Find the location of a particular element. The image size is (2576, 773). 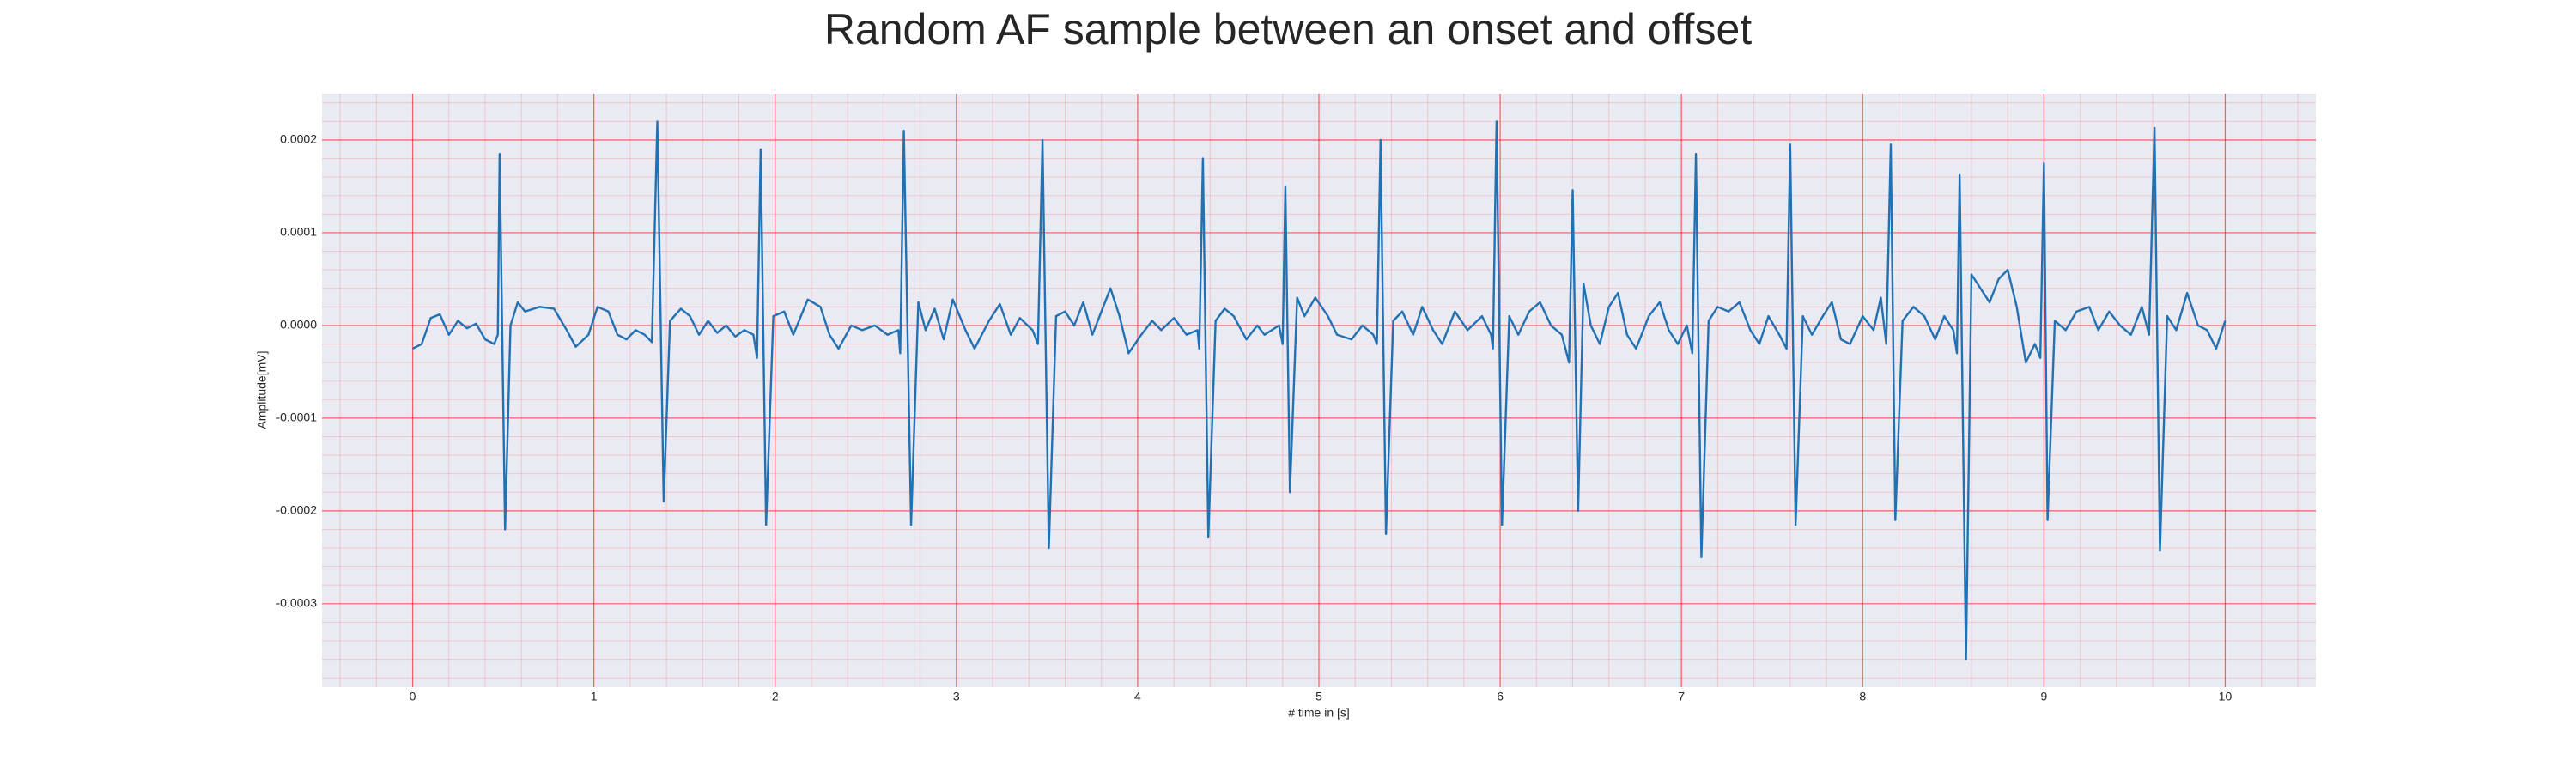

x-axis-label: # time in [s] is located at coordinates (1319, 713).